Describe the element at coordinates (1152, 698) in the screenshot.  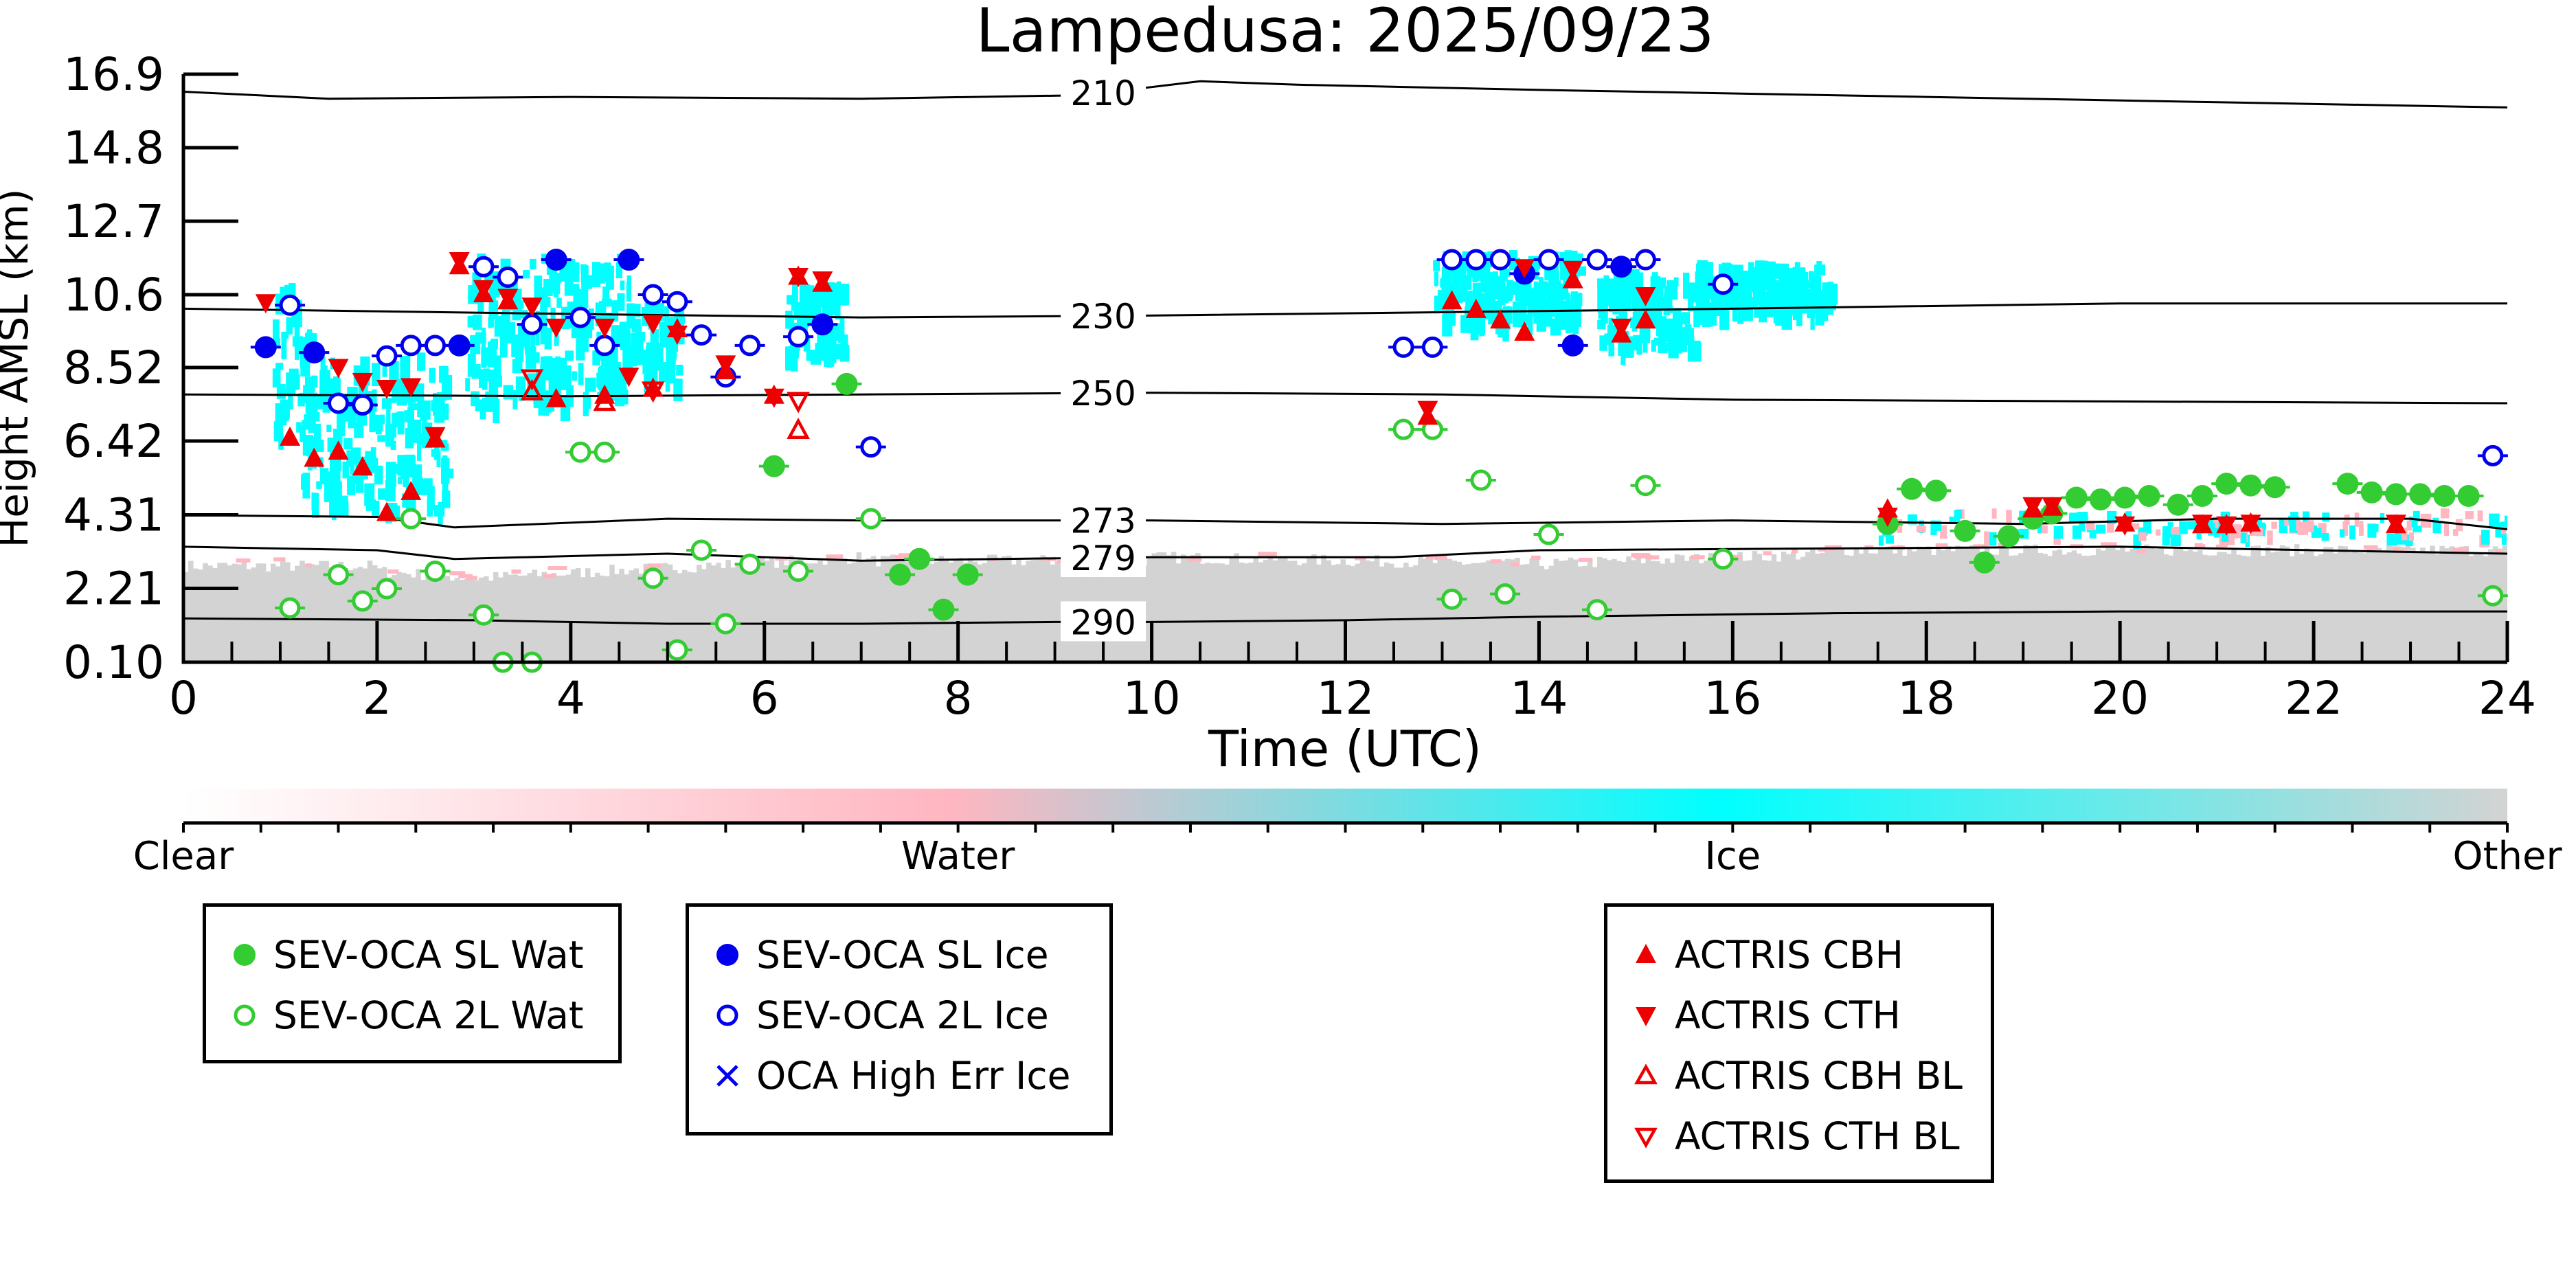
I see `x-tick-label: 10` at that location.